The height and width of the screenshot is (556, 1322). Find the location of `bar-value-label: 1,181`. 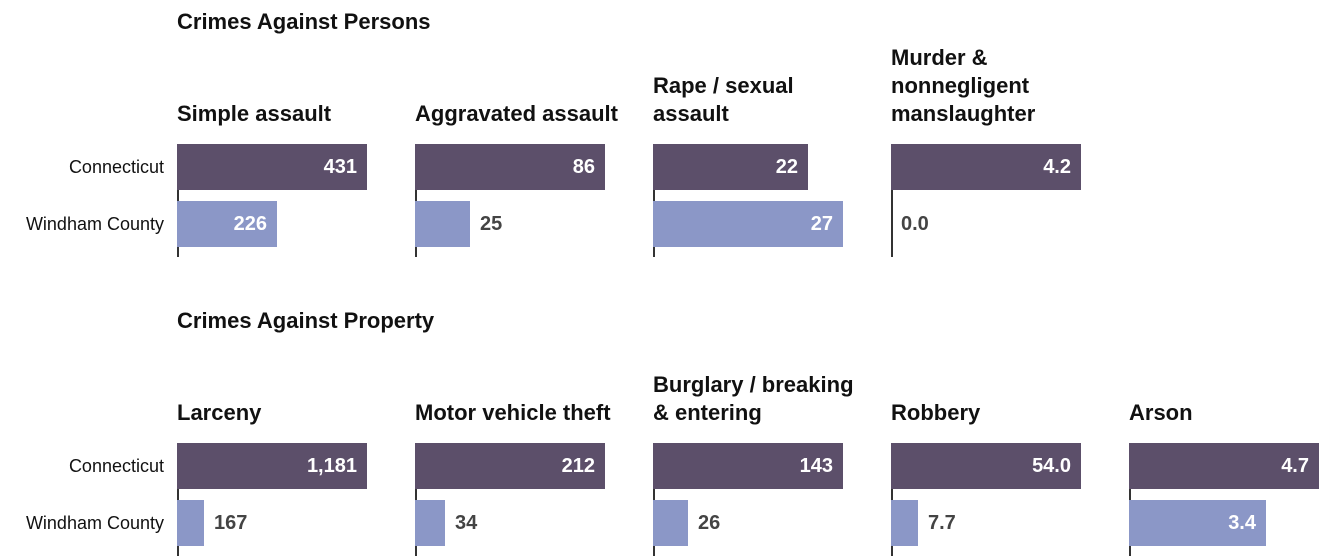

bar-value-label: 1,181 is located at coordinates (331, 466).